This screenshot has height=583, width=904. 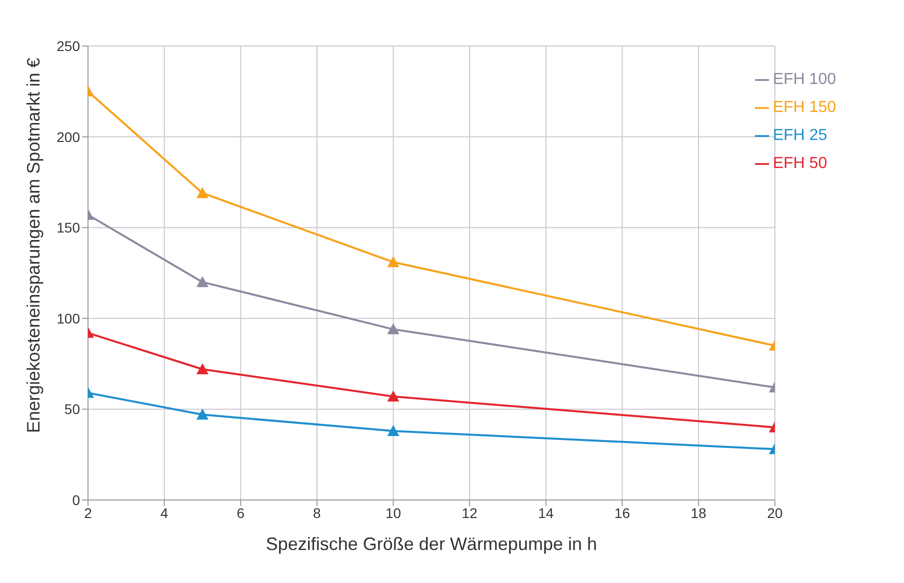 I want to click on x-tick-label: 8, so click(x=317, y=512).